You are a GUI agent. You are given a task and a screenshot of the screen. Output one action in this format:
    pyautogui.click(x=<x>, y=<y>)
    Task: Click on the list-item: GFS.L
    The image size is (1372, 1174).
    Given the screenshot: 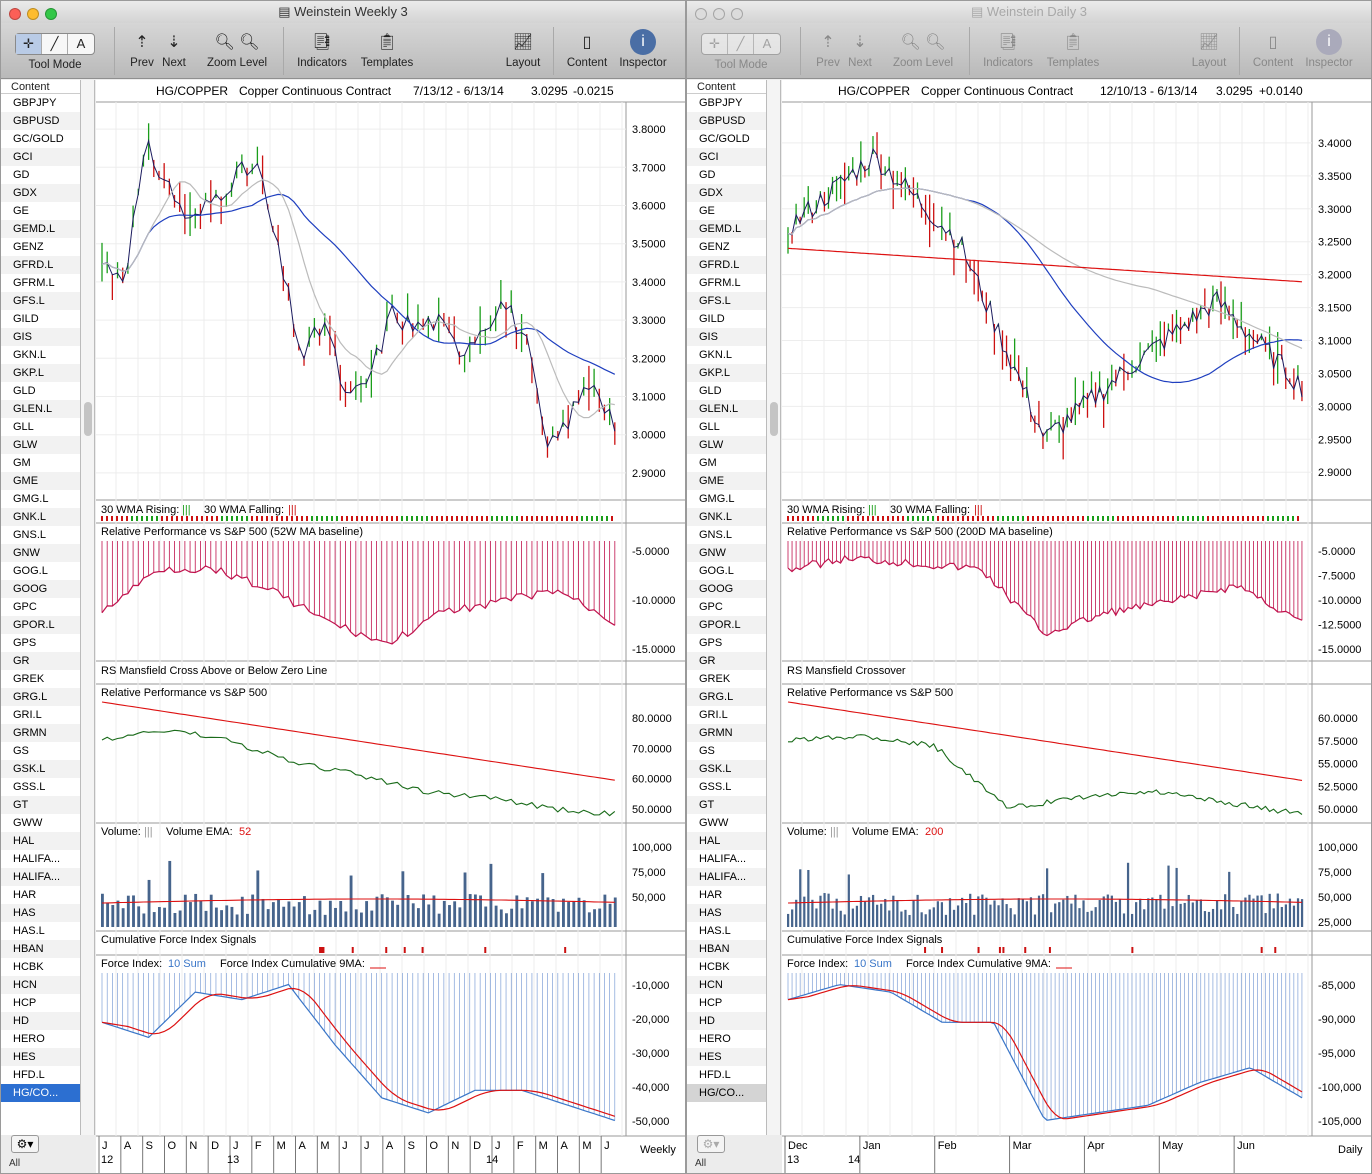 What is the action you would take?
    pyautogui.click(x=40, y=301)
    